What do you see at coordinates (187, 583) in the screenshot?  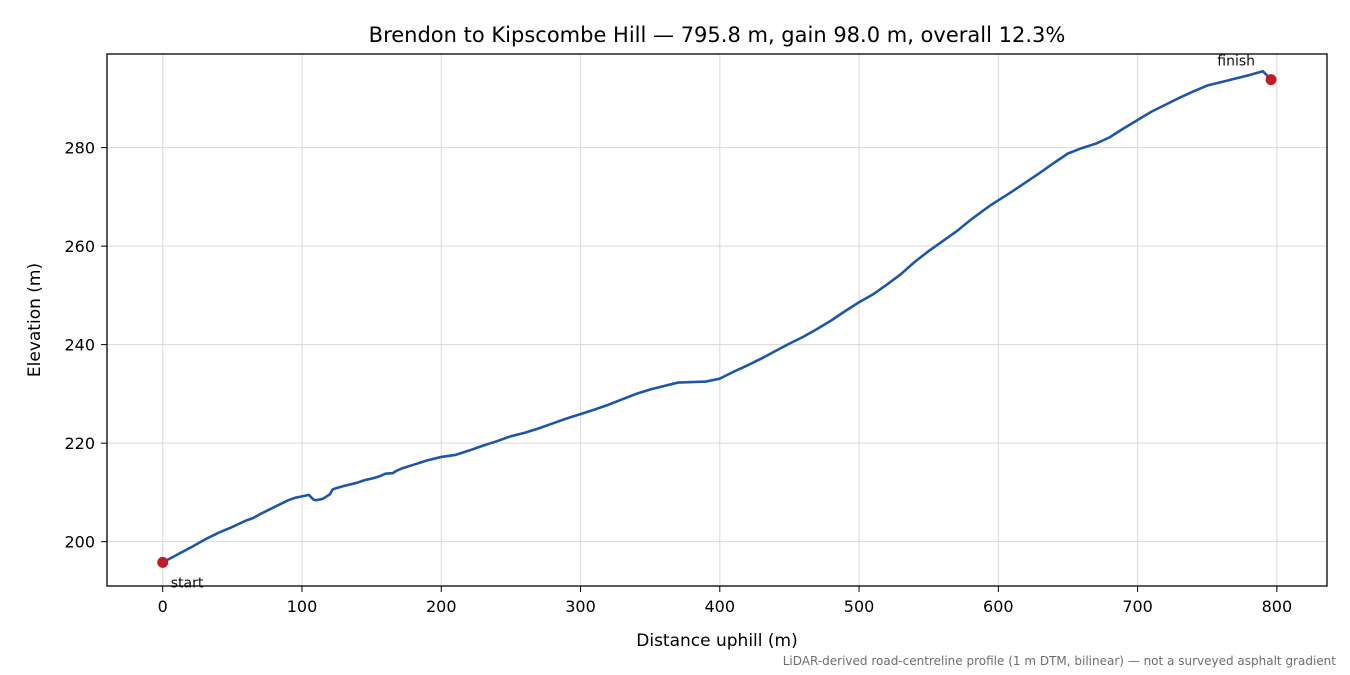 I see `start-label: start` at bounding box center [187, 583].